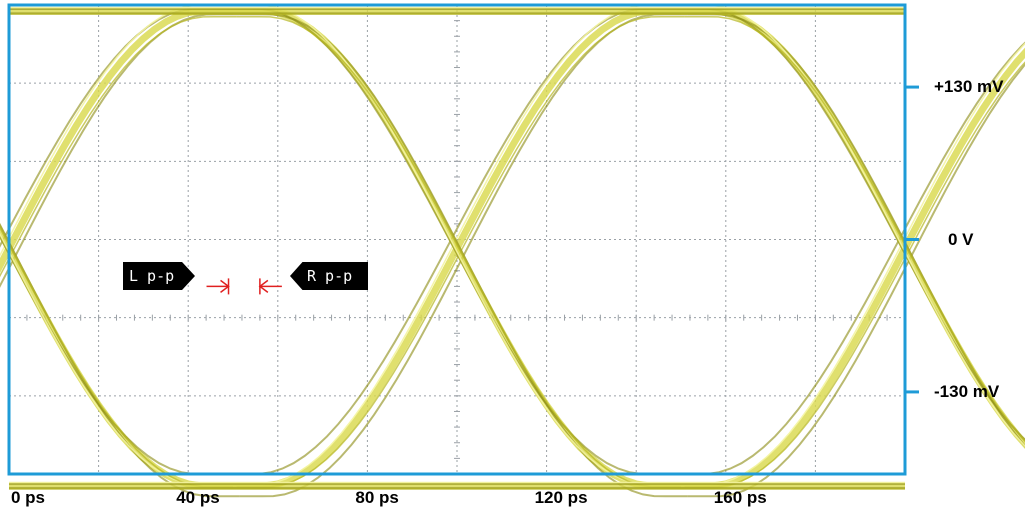 The image size is (1025, 519). Describe the element at coordinates (329, 276) in the screenshot. I see `right-peak-marker-label: R p-p` at that location.